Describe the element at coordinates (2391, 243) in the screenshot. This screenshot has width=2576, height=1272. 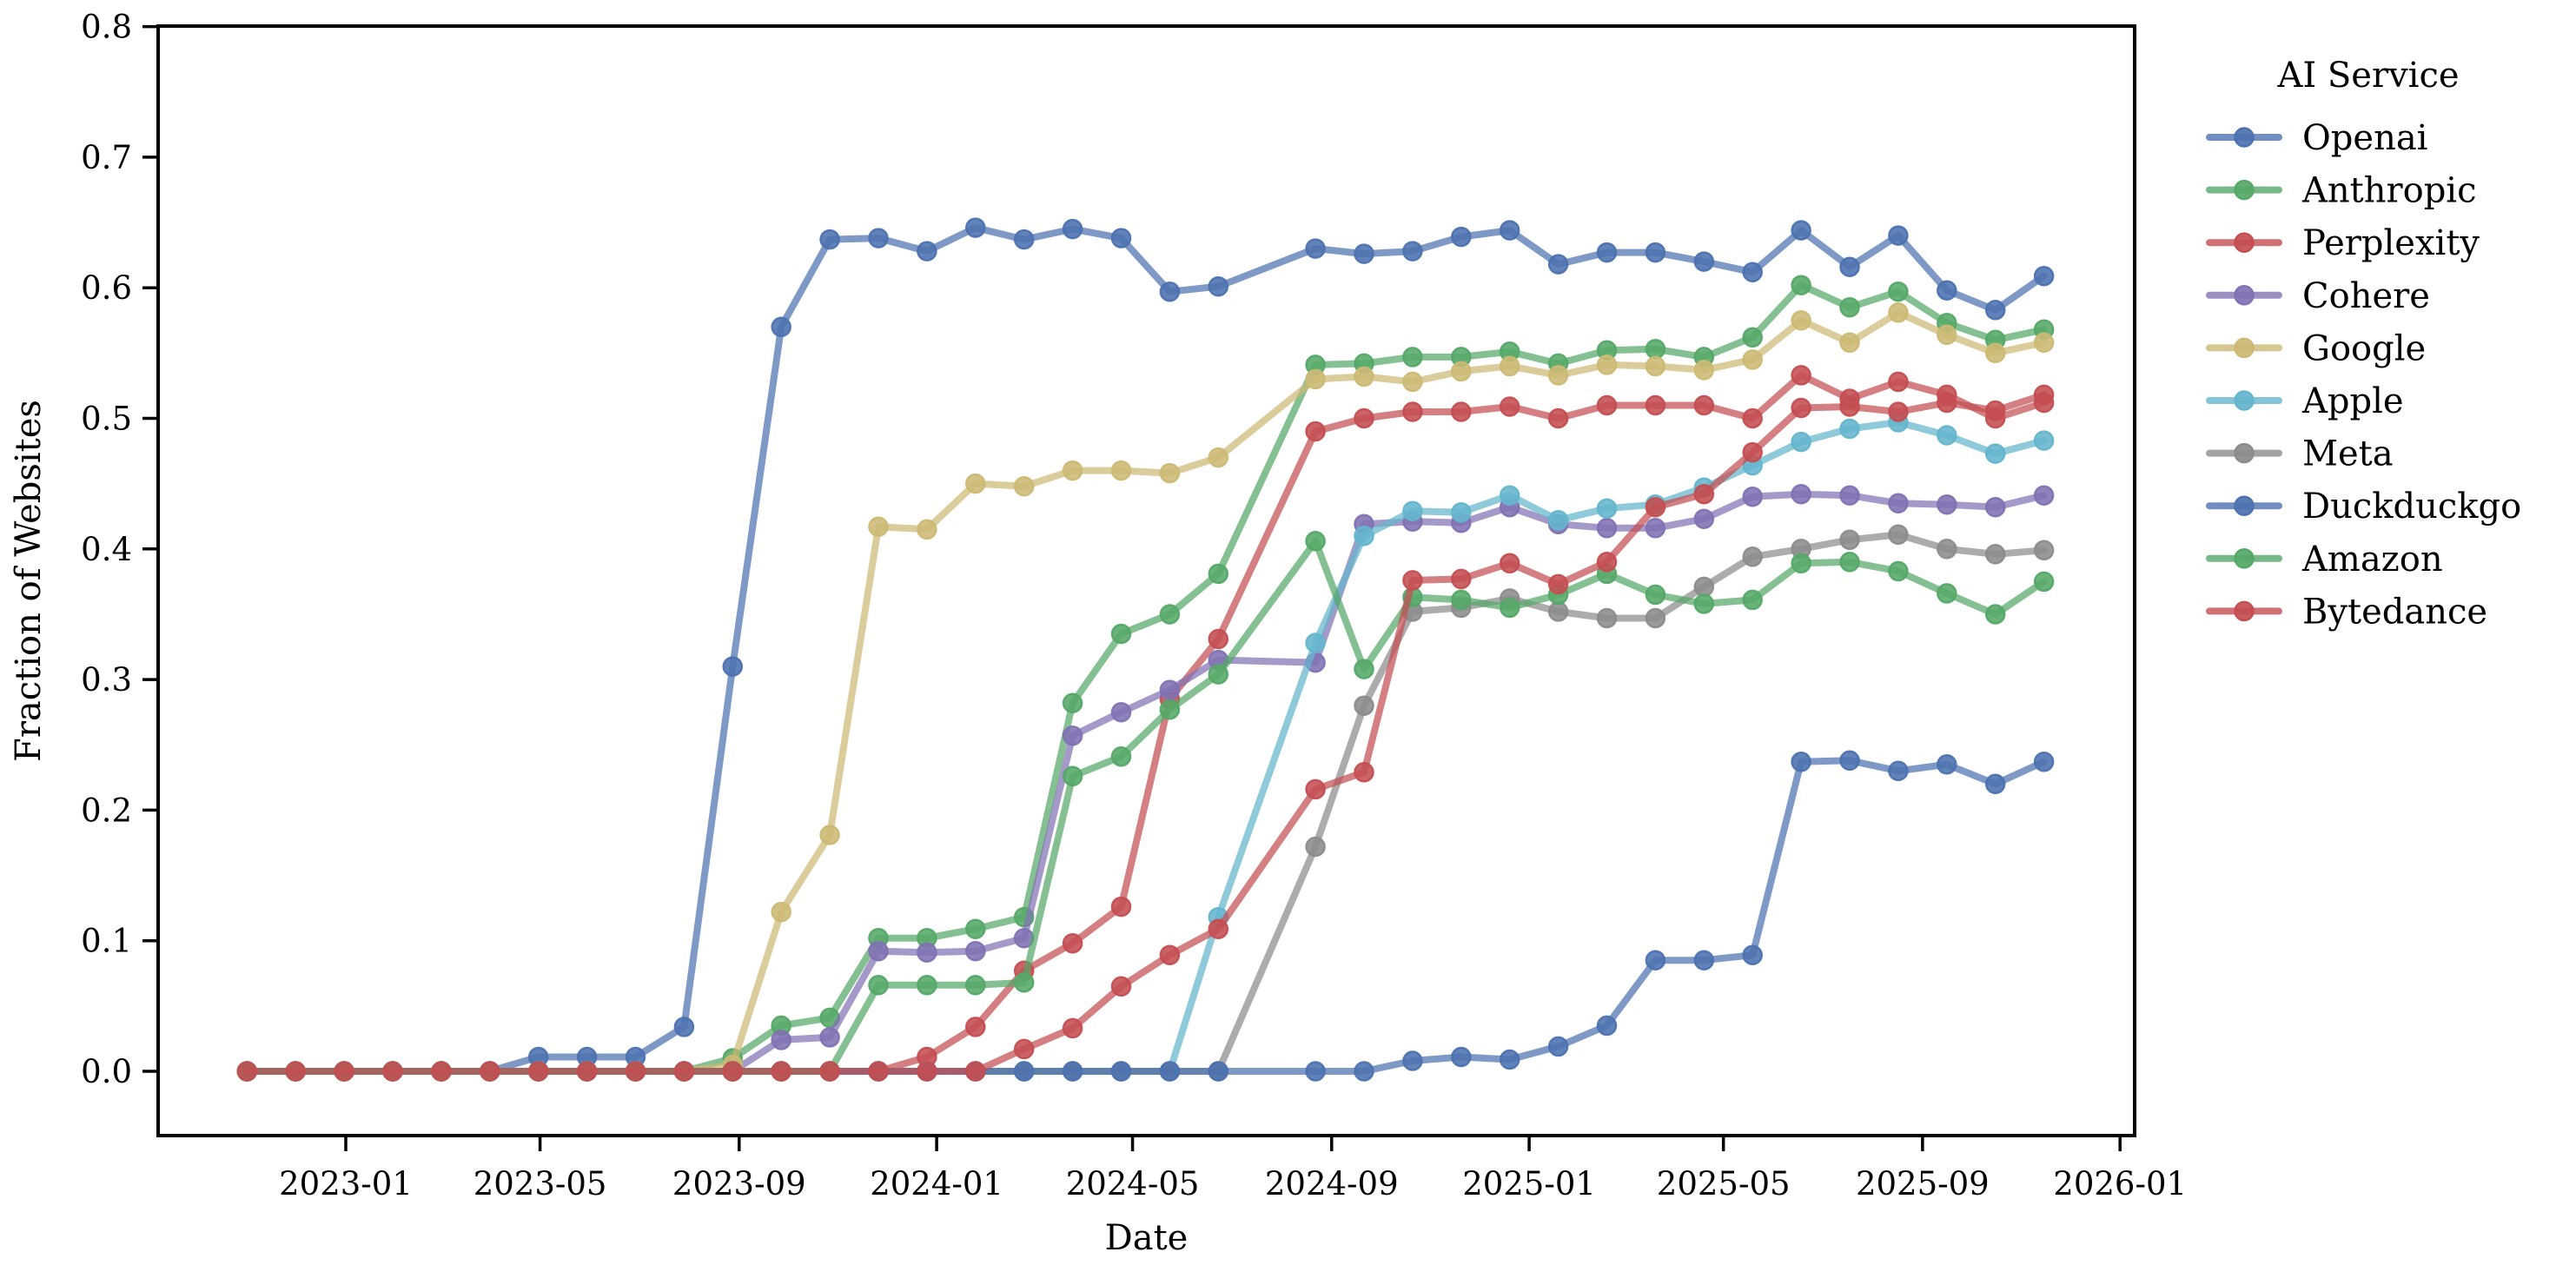
I see `legend-label: Perplexity` at that location.